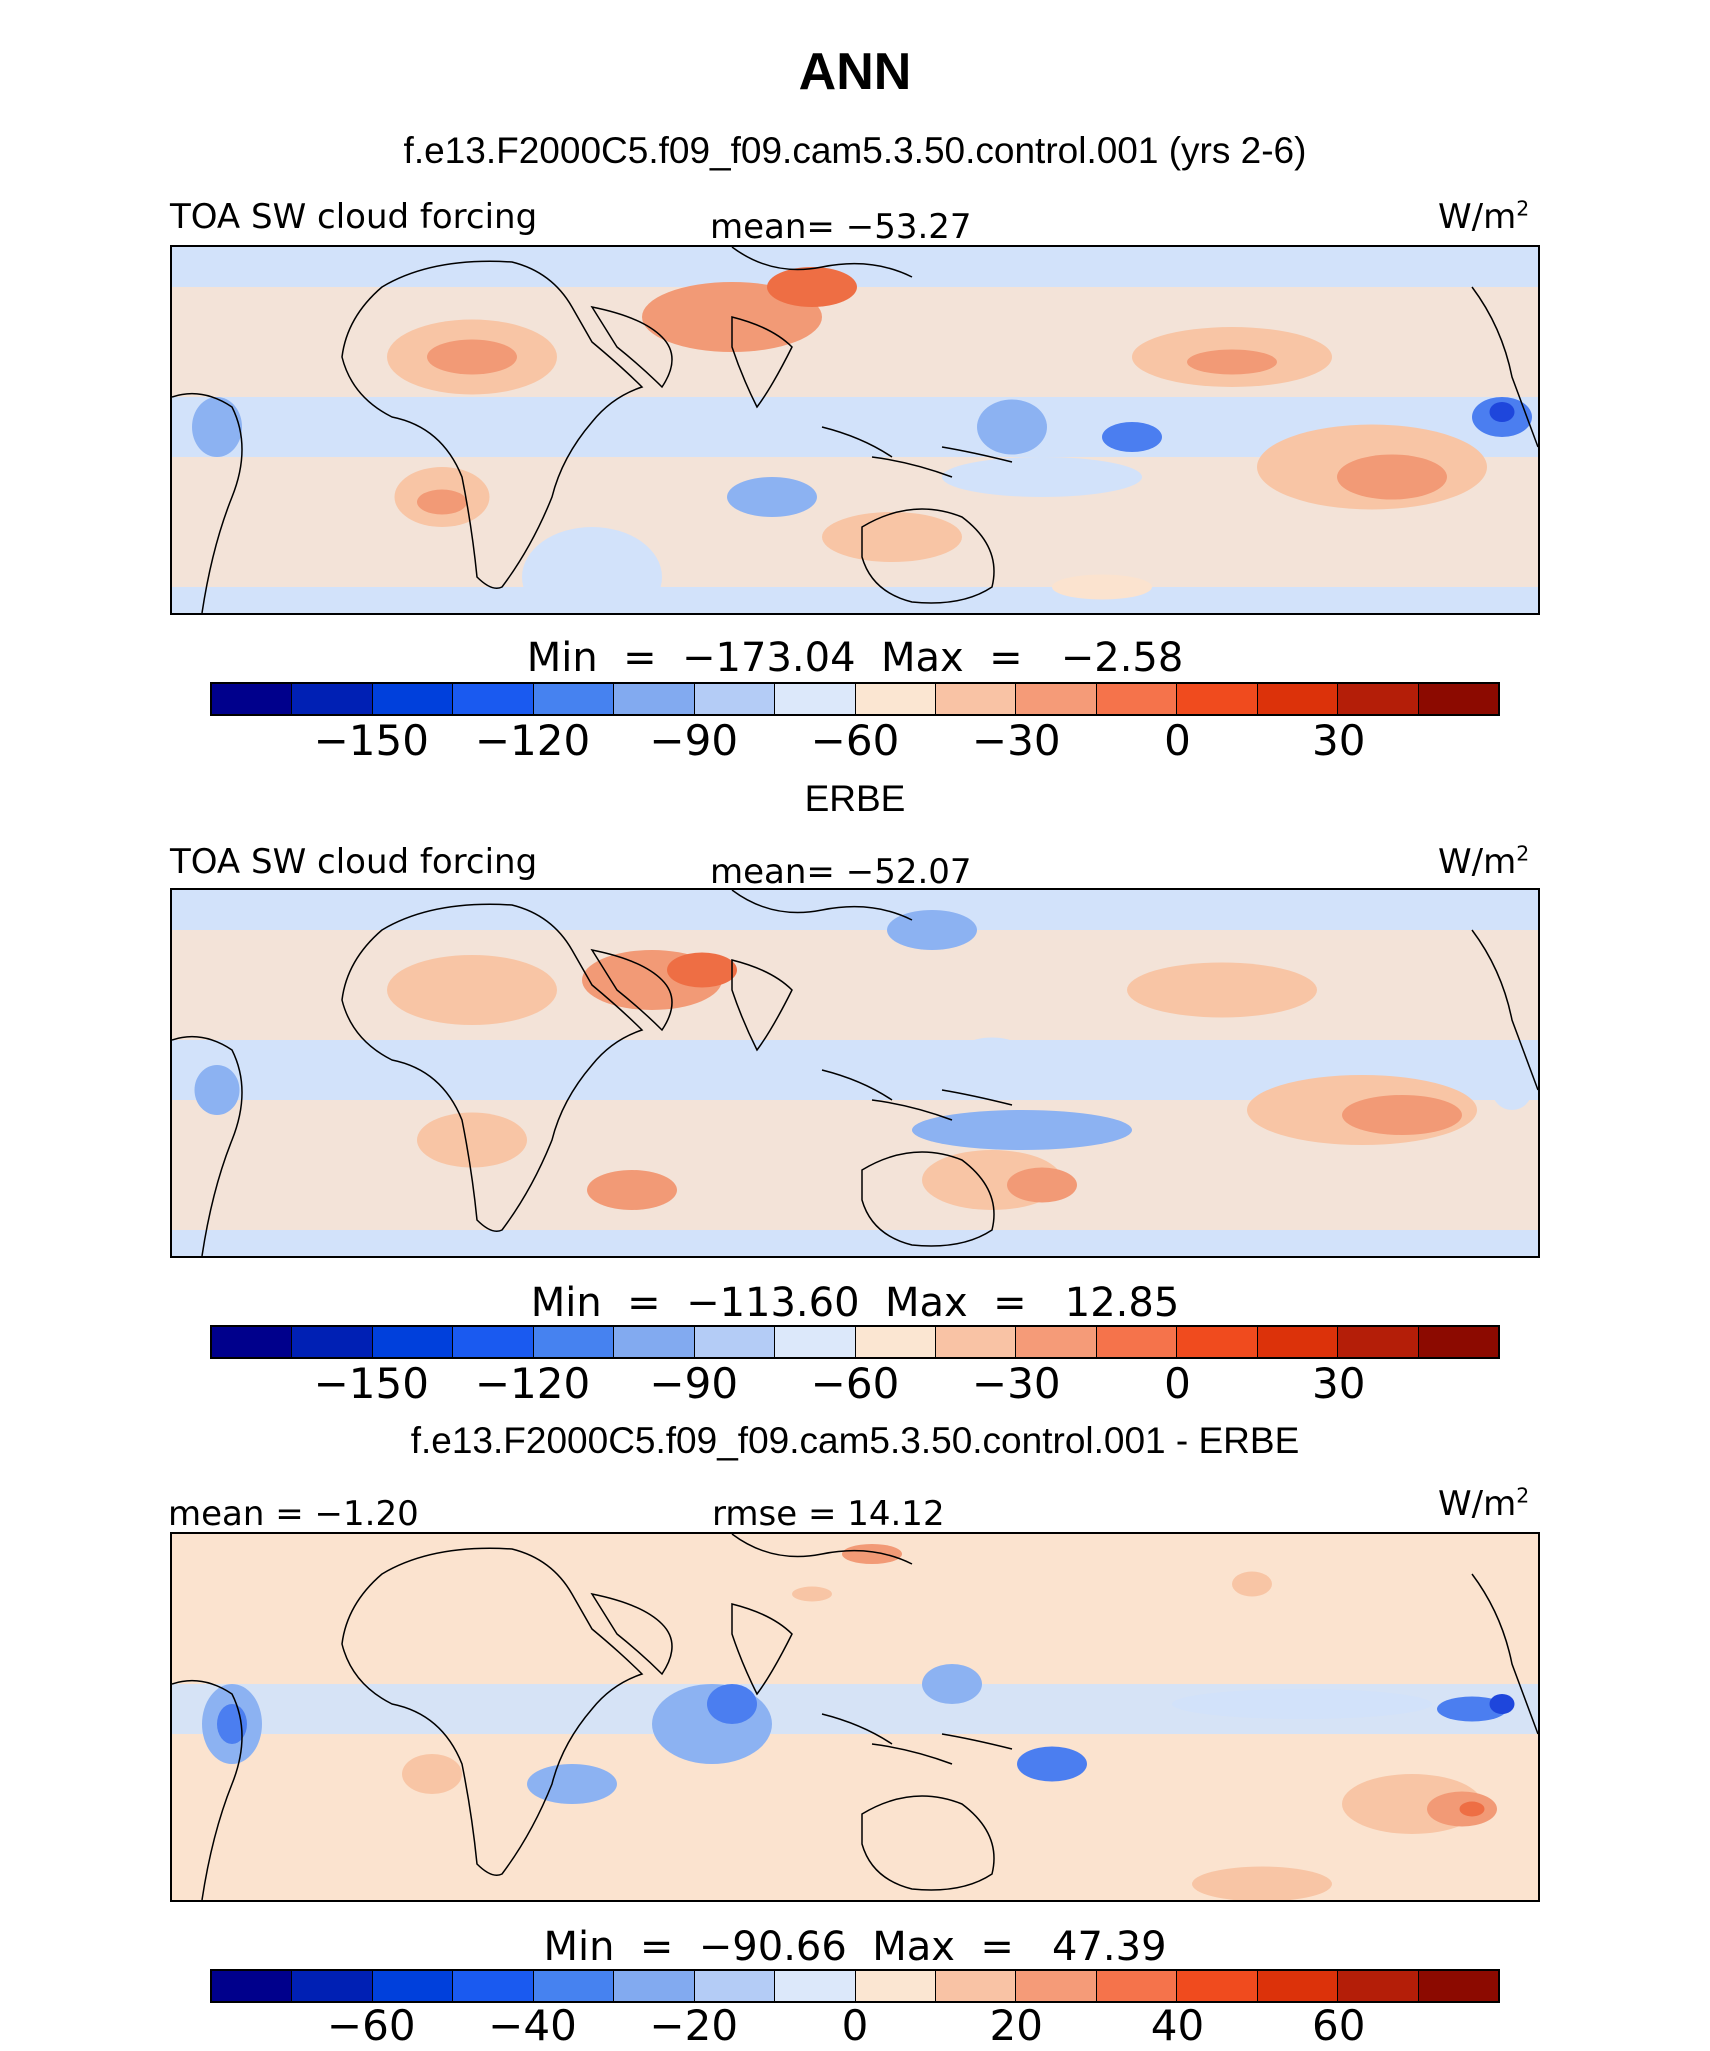 Image resolution: width=1710 pixels, height=2051 pixels. What do you see at coordinates (855, 798) in the screenshot?
I see `panel2-title: ERBE` at bounding box center [855, 798].